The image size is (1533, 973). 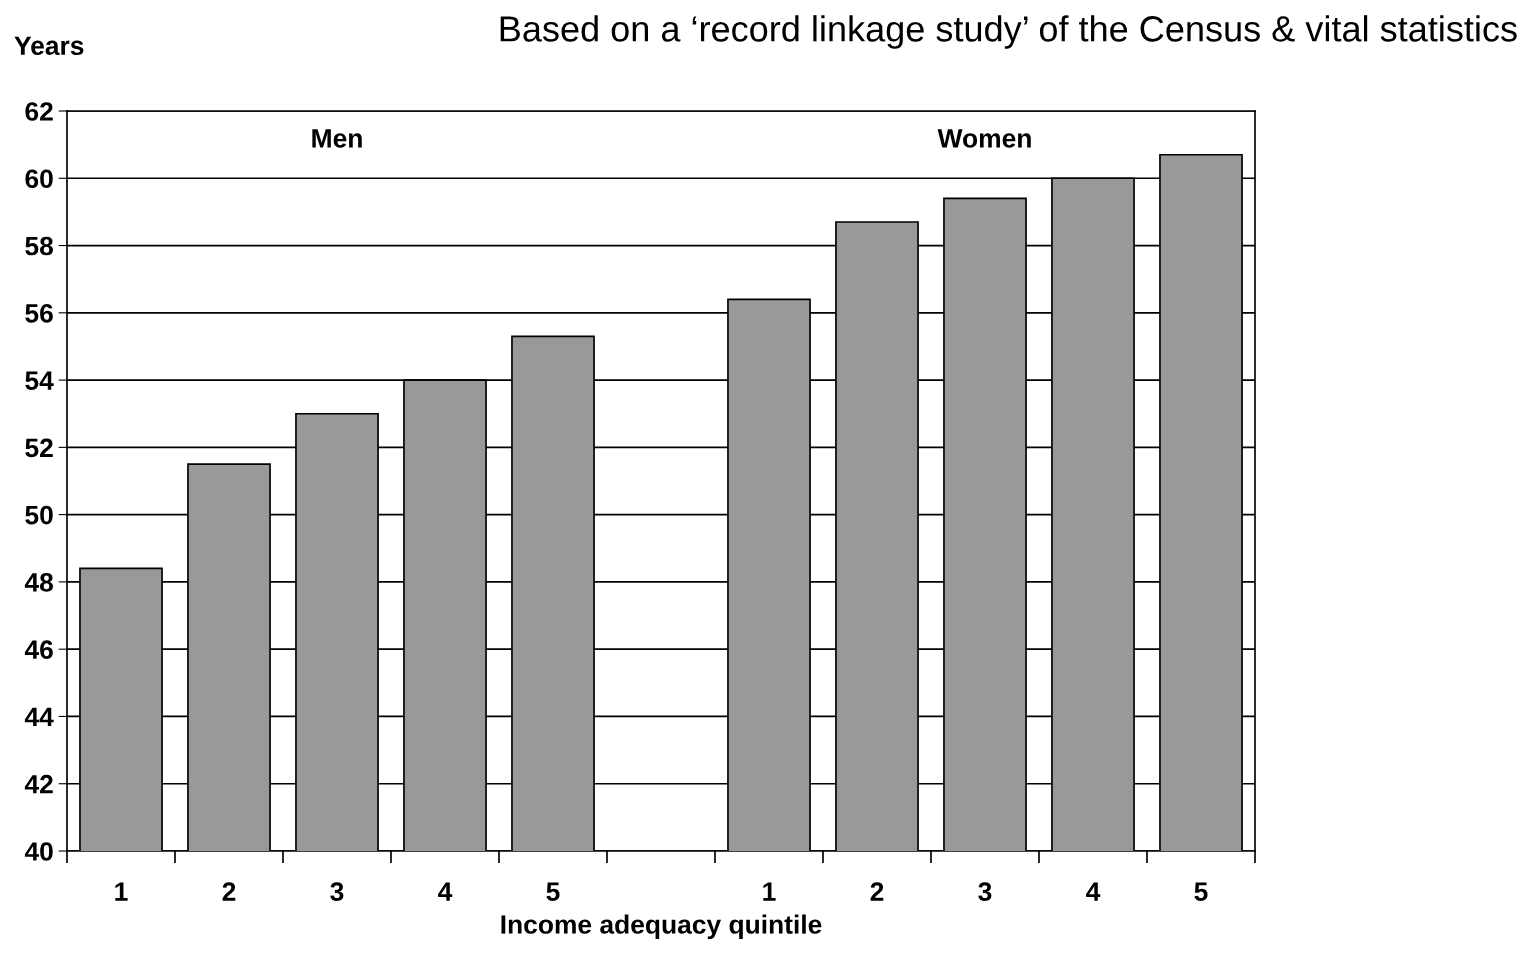 I want to click on y-axis-title: Years, so click(x=49, y=46).